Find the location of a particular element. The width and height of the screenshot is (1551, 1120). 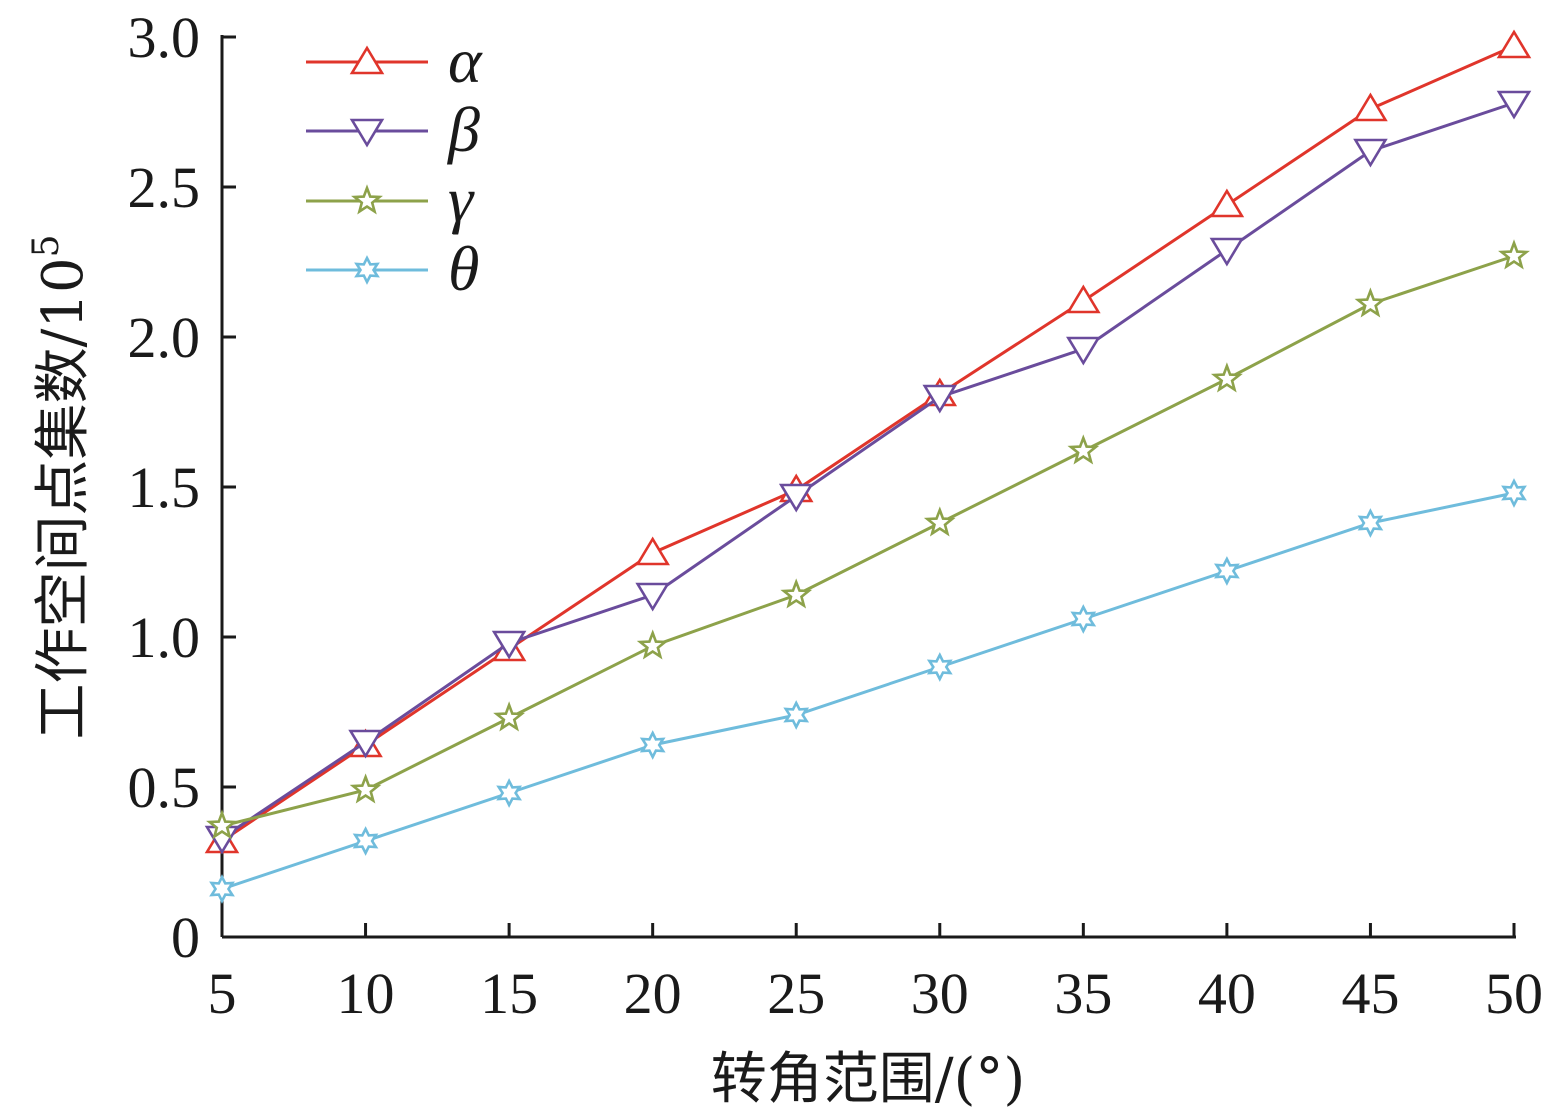

y-tick-label: 0.5 is located at coordinates (164, 787).